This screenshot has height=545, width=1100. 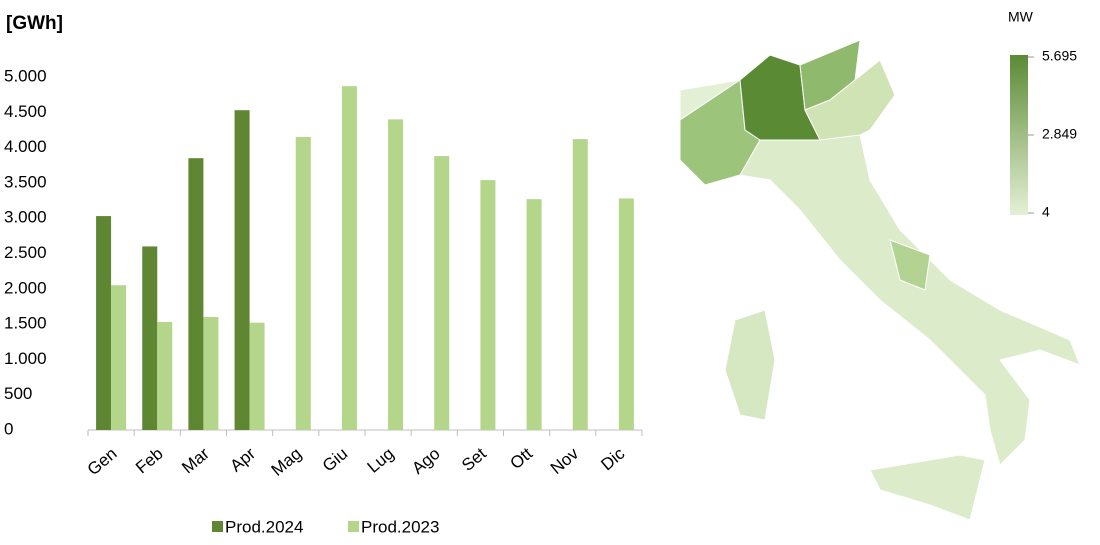 I want to click on y-tick-label: 2.000, so click(x=25, y=287).